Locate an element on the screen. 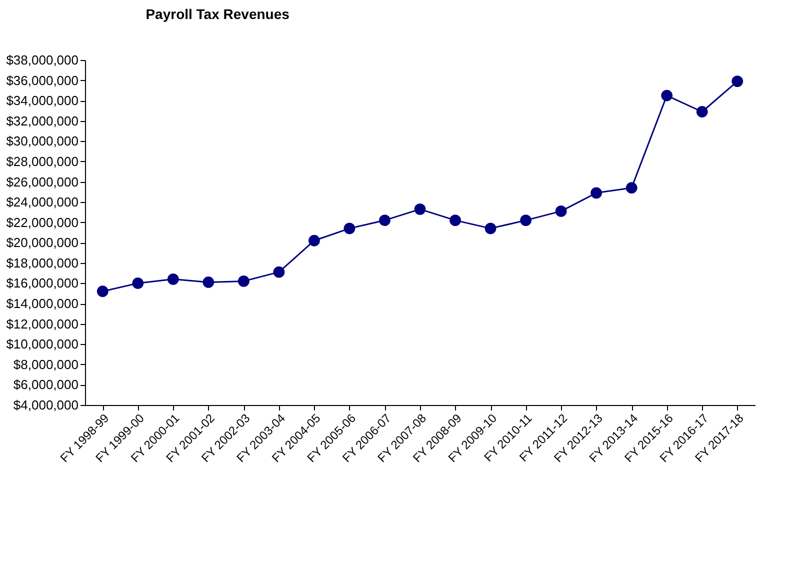 This screenshot has height=565, width=807. y-tick-label: $12,000,000 is located at coordinates (42, 324).